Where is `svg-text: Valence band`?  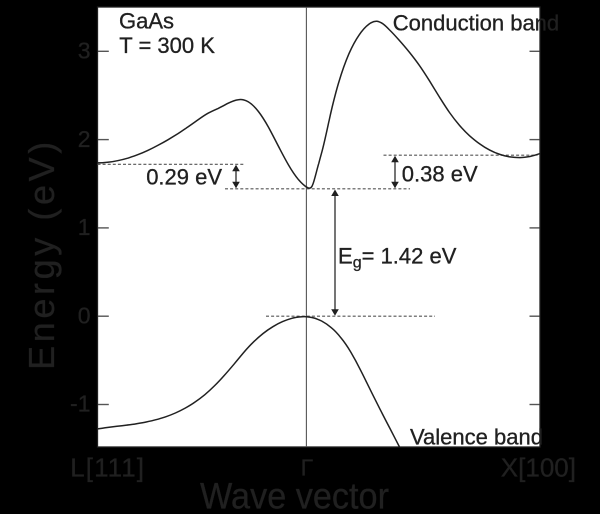 svg-text: Valence band is located at coordinates (476, 436).